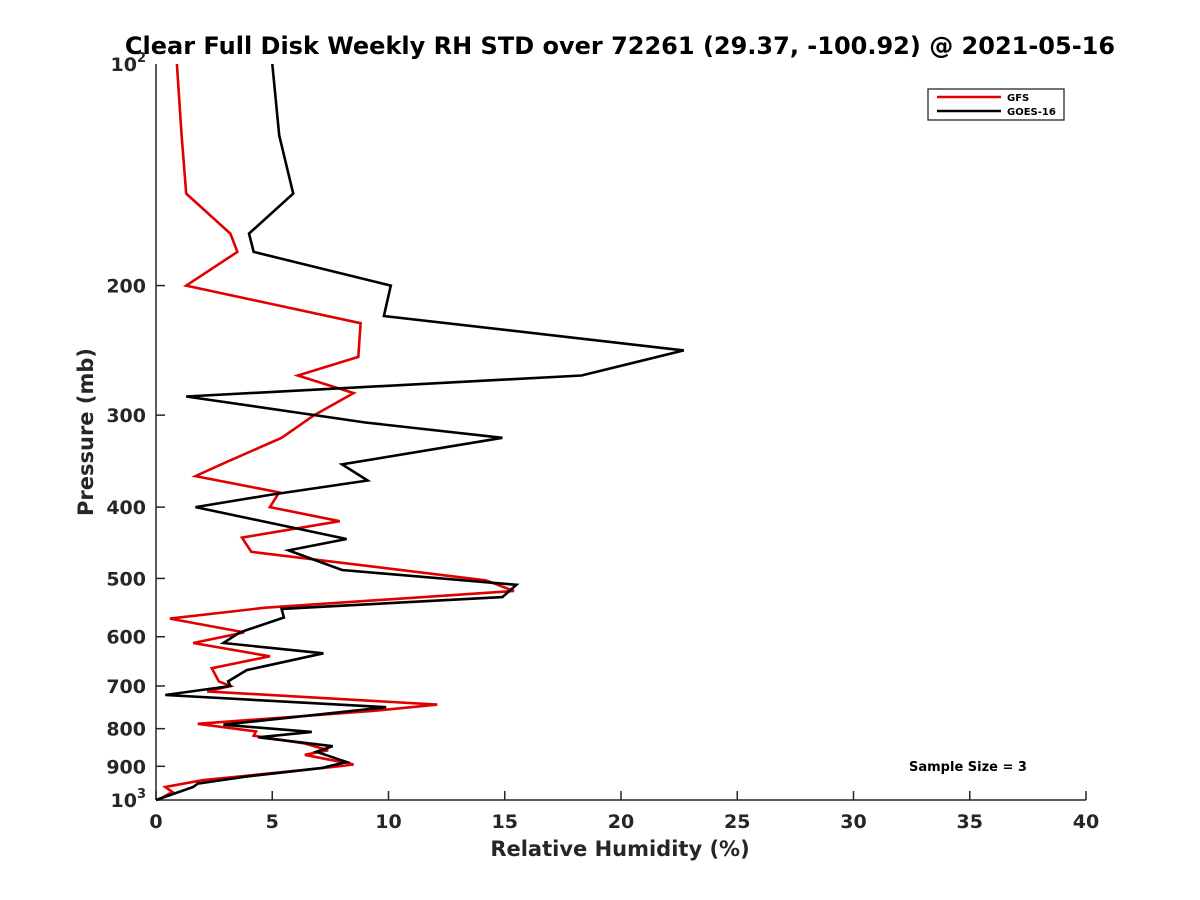  I want to click on y-axis-label: Pressure (mb), so click(86, 432).